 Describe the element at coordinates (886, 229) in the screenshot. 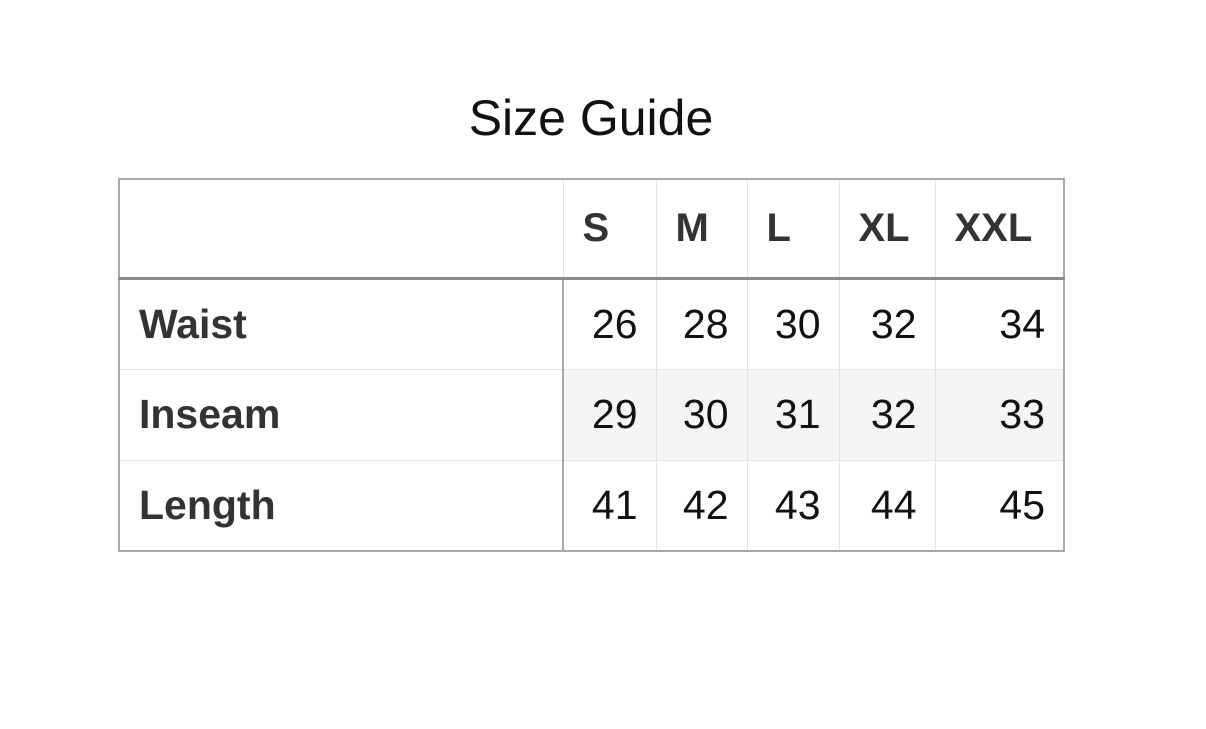

I see `header-size-xl: XL` at that location.